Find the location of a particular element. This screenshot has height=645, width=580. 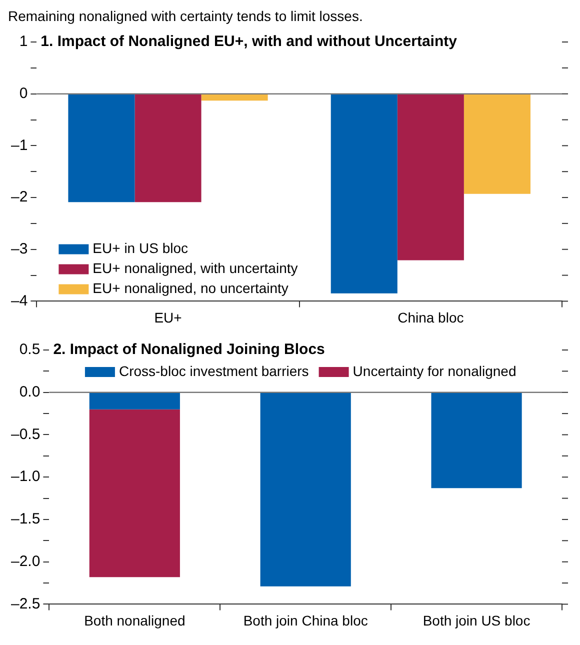

y-tick-label: 0 is located at coordinates (23, 93).